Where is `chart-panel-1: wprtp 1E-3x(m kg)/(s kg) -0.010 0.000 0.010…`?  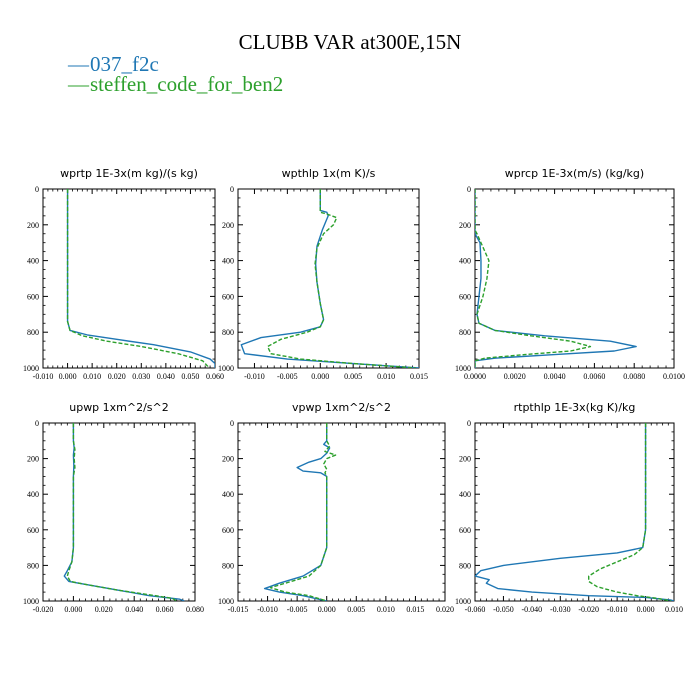
chart-panel-1: wprtp 1E-3x(m kg)/(s kg) -0.010 0.000 0.010… is located at coordinates (123, 274).